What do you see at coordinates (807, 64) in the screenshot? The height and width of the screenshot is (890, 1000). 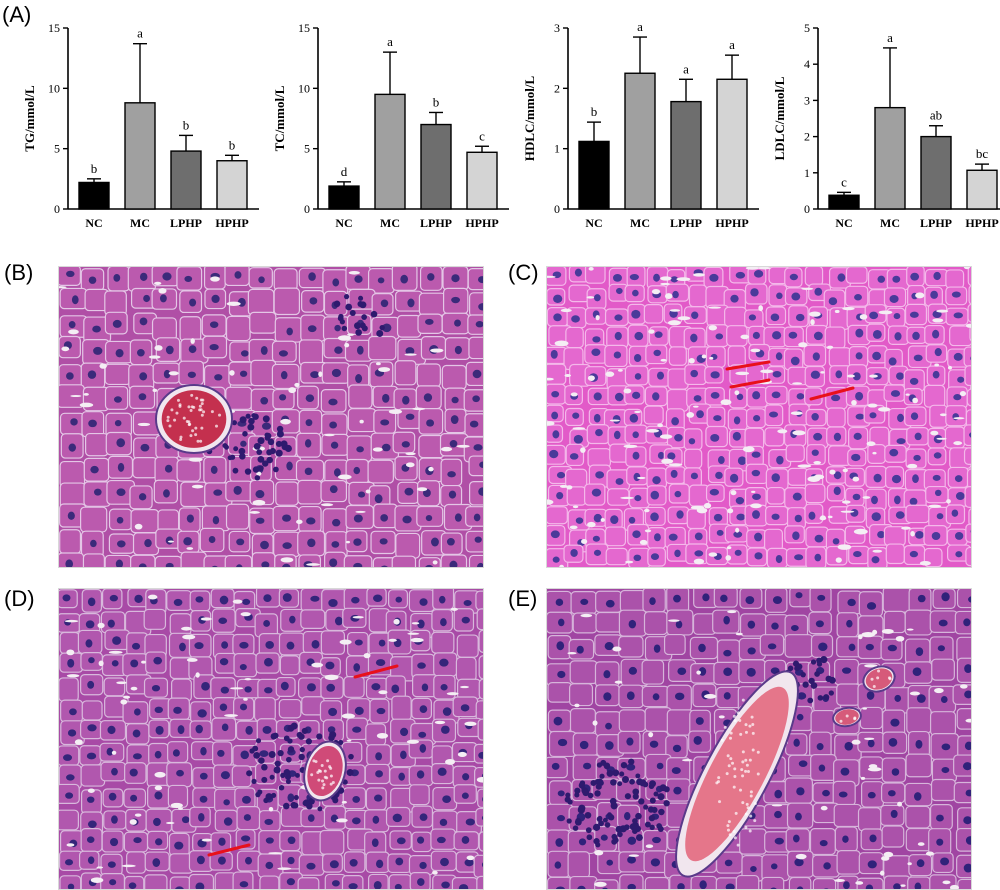 I see `y-tick-label: 4` at bounding box center [807, 64].